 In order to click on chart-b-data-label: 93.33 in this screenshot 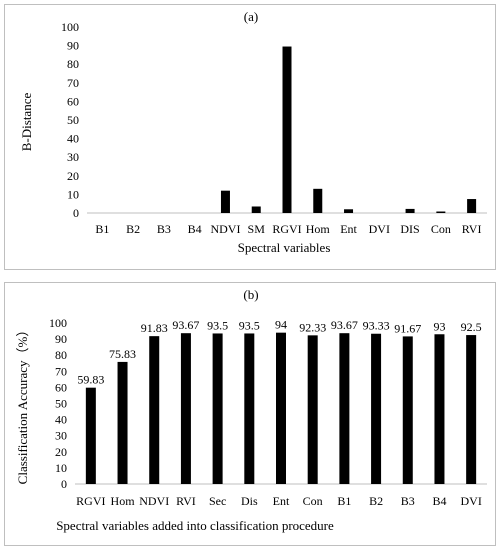, I will do `click(376, 326)`.